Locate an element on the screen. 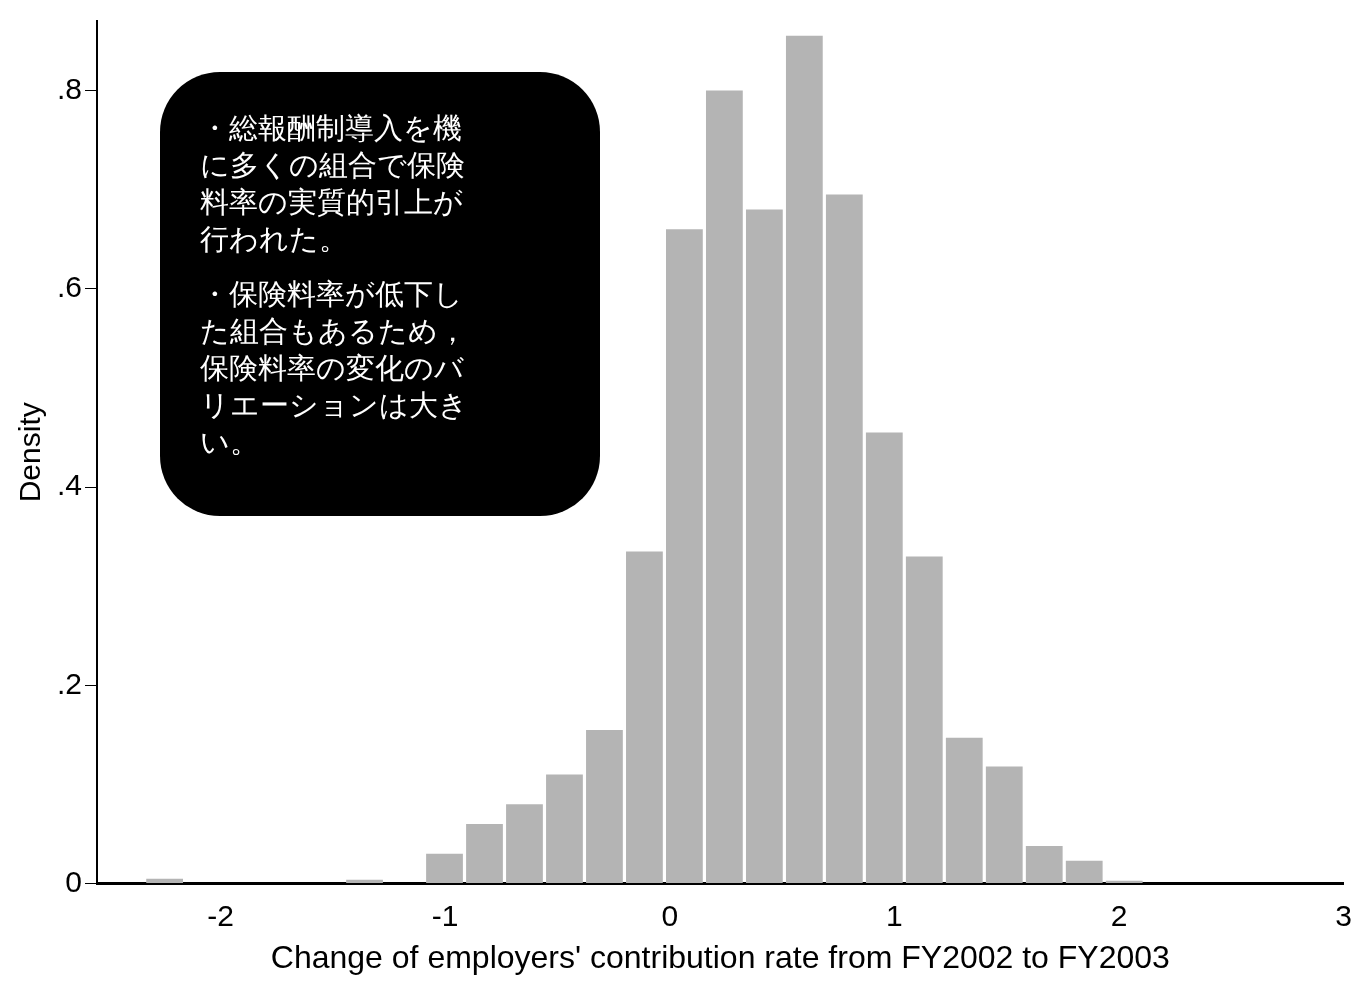  x-axis-title: Change of employers' contribution rate from FY2002 to FY2003 is located at coordinates (720, 956).